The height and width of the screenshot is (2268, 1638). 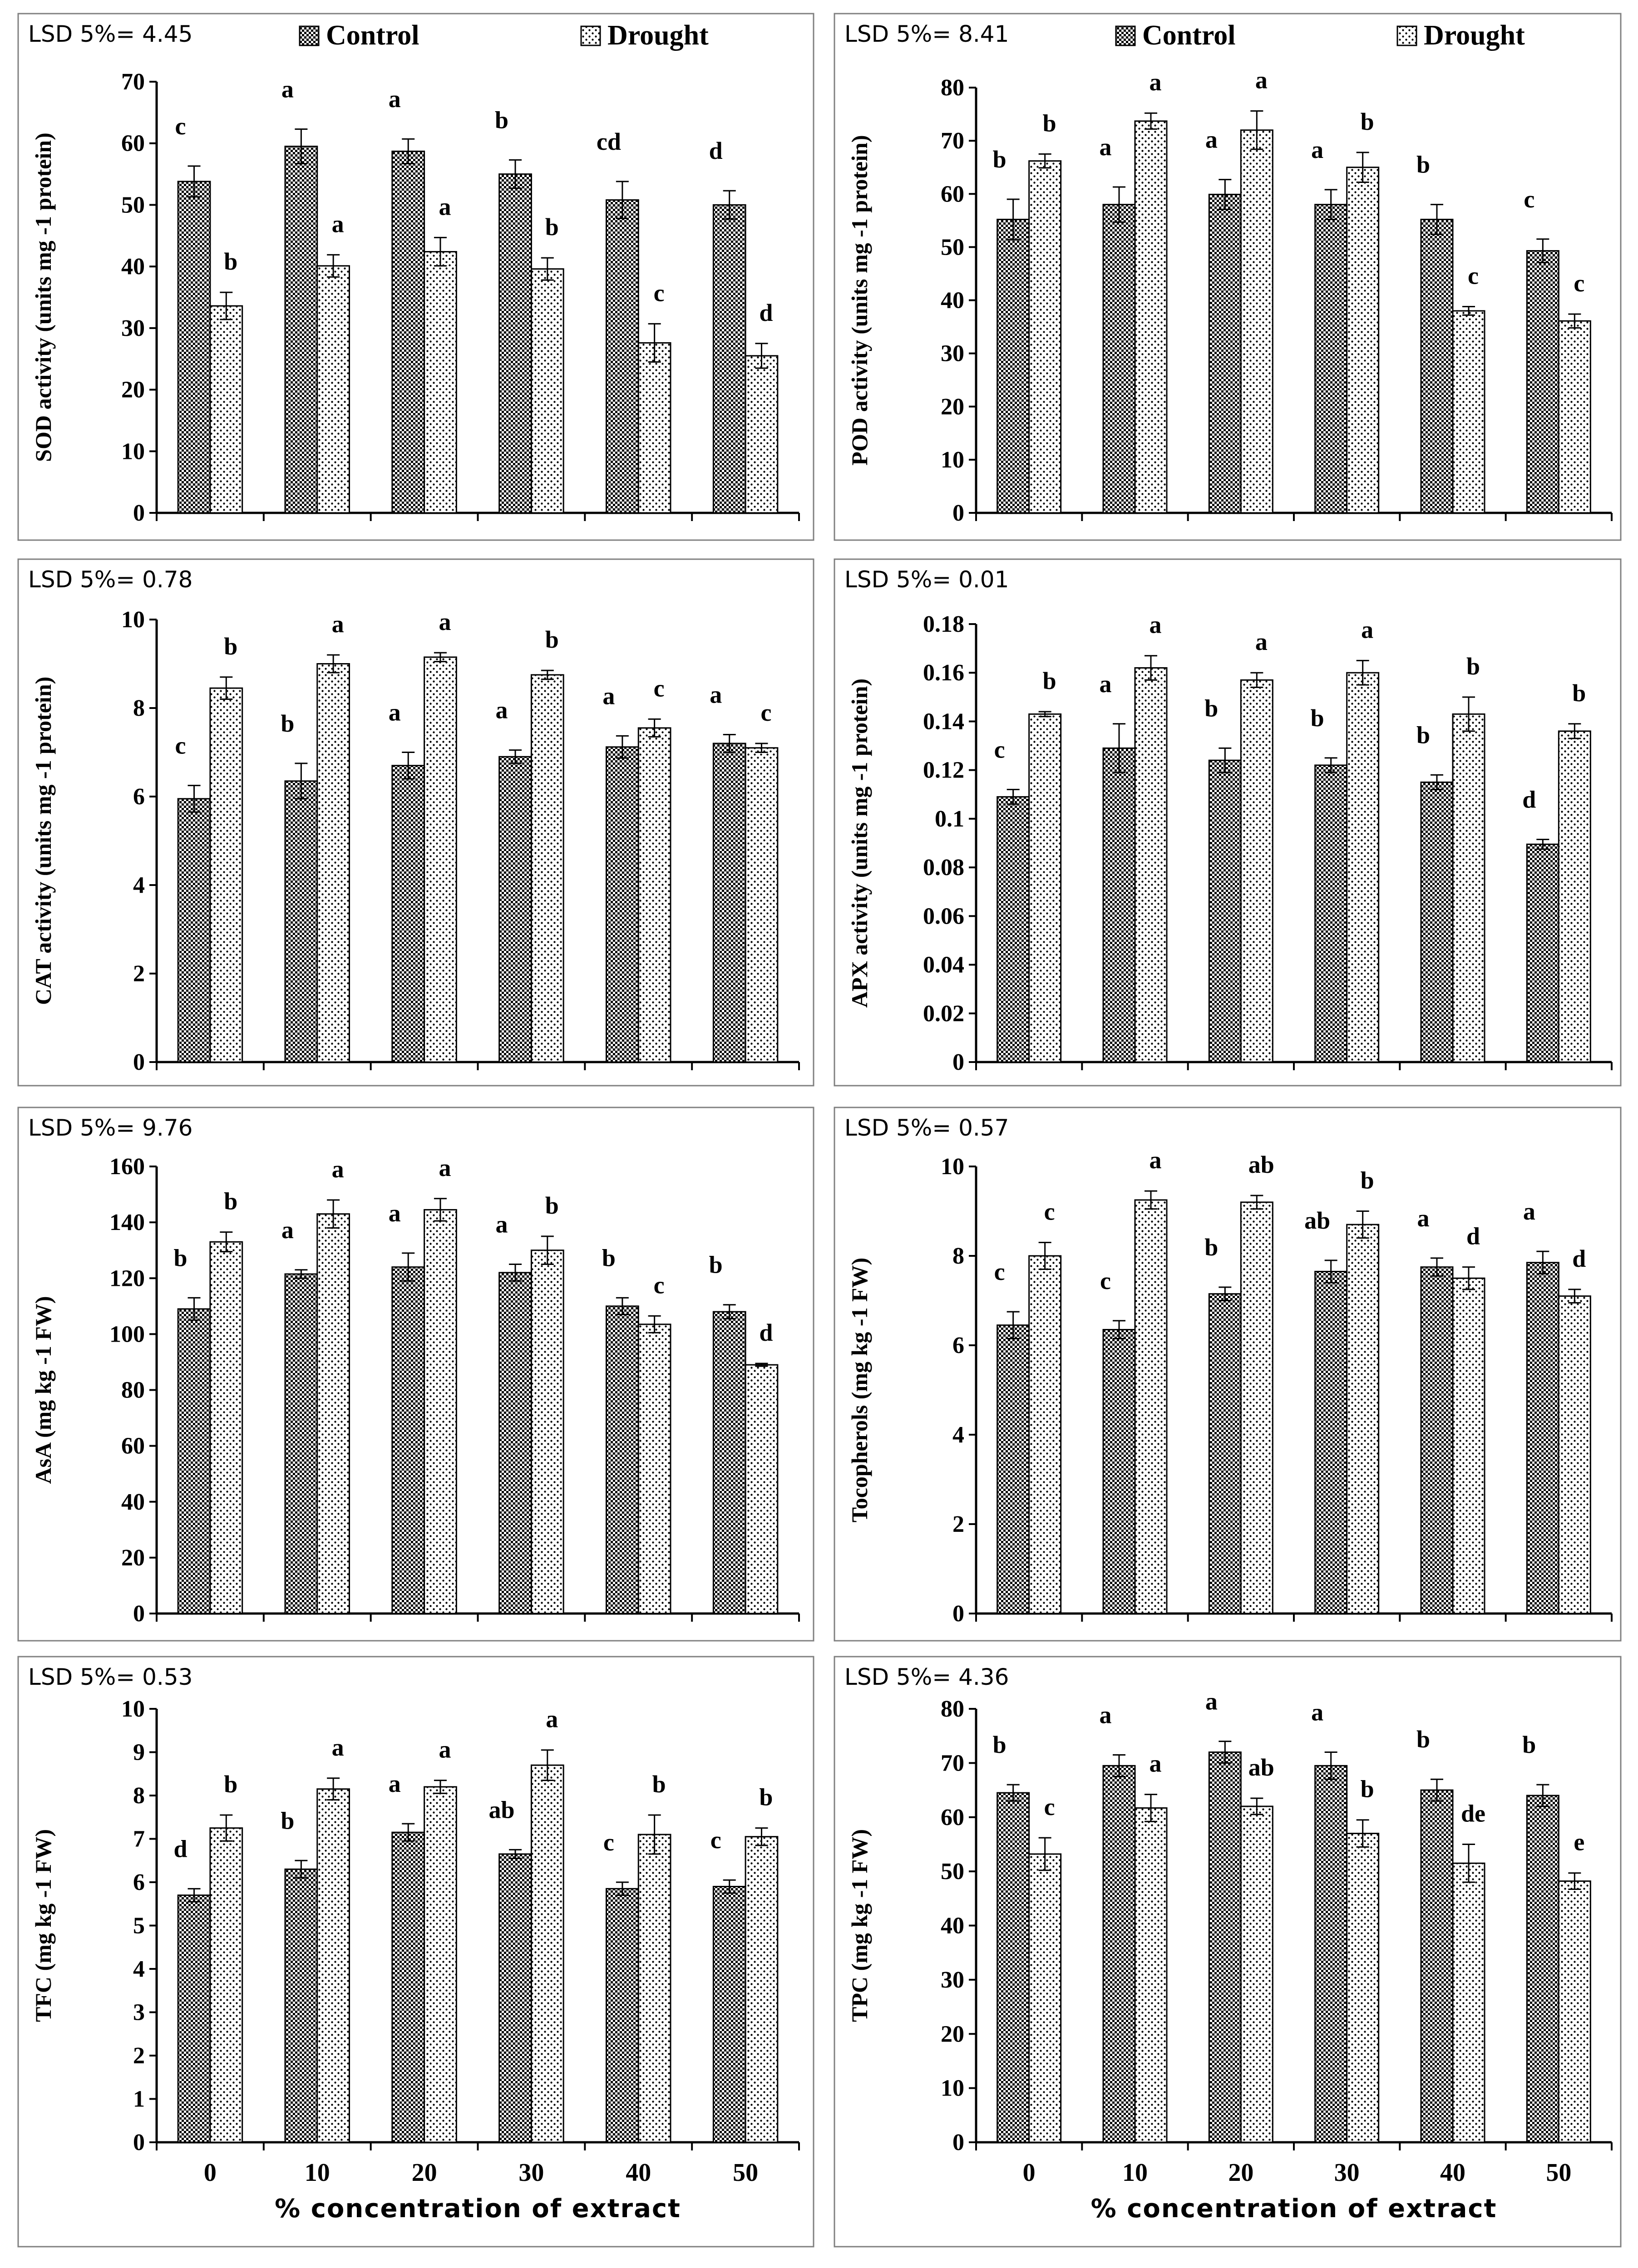 I want to click on y-axis-label: APX activity (units mg -1 protein), so click(x=859, y=843).